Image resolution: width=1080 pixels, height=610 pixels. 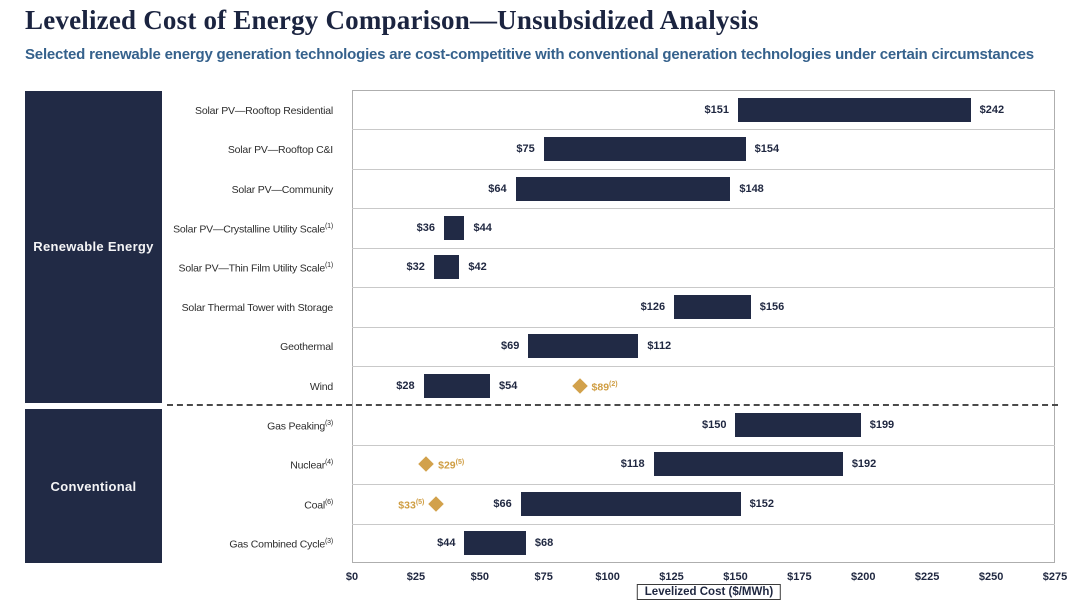 I want to click on row-label: Wind, so click(x=321, y=386).